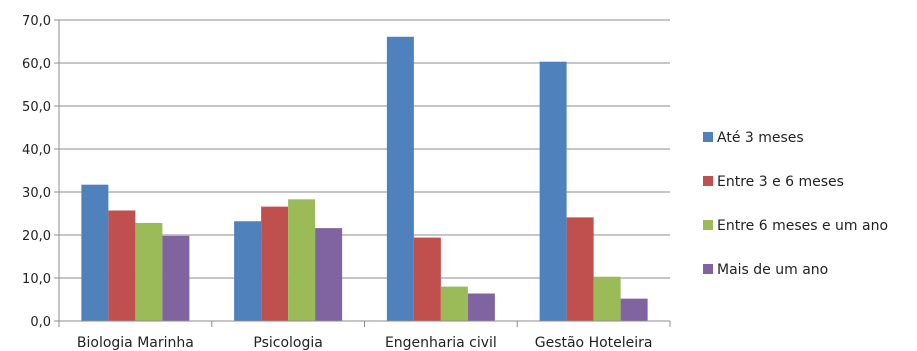 The height and width of the screenshot is (351, 917). What do you see at coordinates (40, 322) in the screenshot?
I see `y-tick-label: 0,0` at bounding box center [40, 322].